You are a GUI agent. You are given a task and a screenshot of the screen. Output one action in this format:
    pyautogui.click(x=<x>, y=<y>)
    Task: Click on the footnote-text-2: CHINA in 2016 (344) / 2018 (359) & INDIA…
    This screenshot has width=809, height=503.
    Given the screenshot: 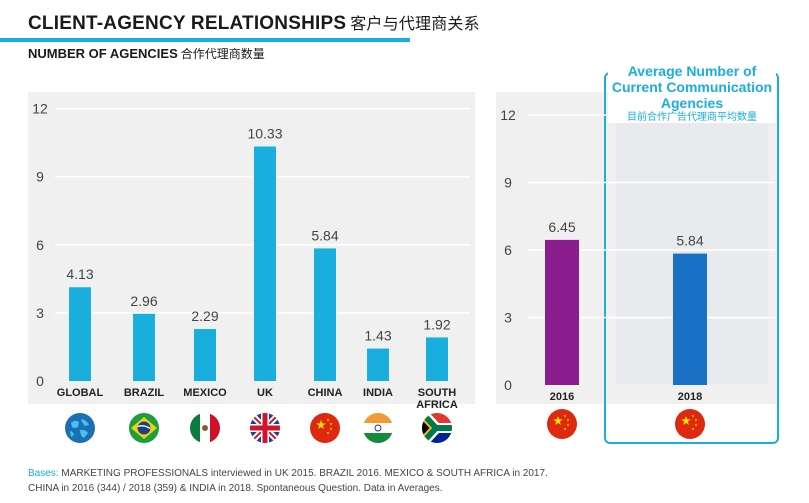 What is the action you would take?
    pyautogui.click(x=235, y=488)
    